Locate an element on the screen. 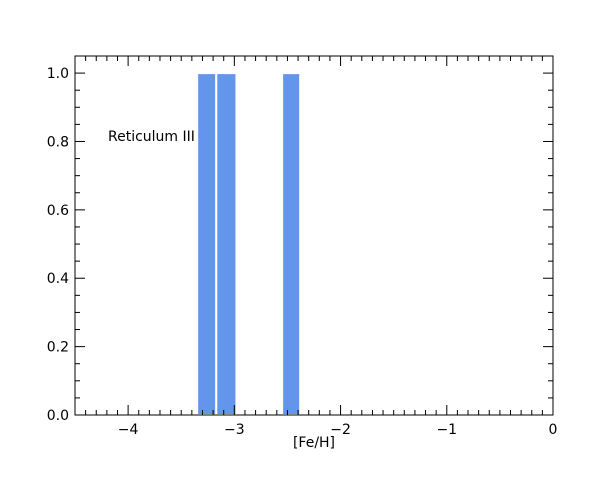 This screenshot has width=599, height=479. x-tick-label: 0 is located at coordinates (553, 430).